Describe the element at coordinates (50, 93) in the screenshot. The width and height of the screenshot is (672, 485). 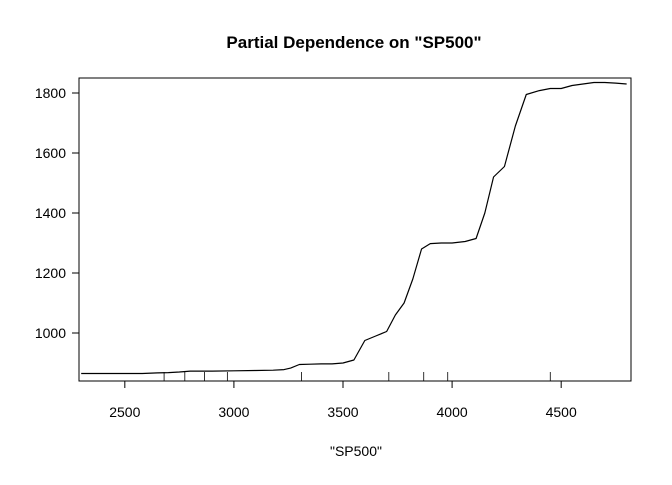
I see `y-tick-label: 1800` at that location.